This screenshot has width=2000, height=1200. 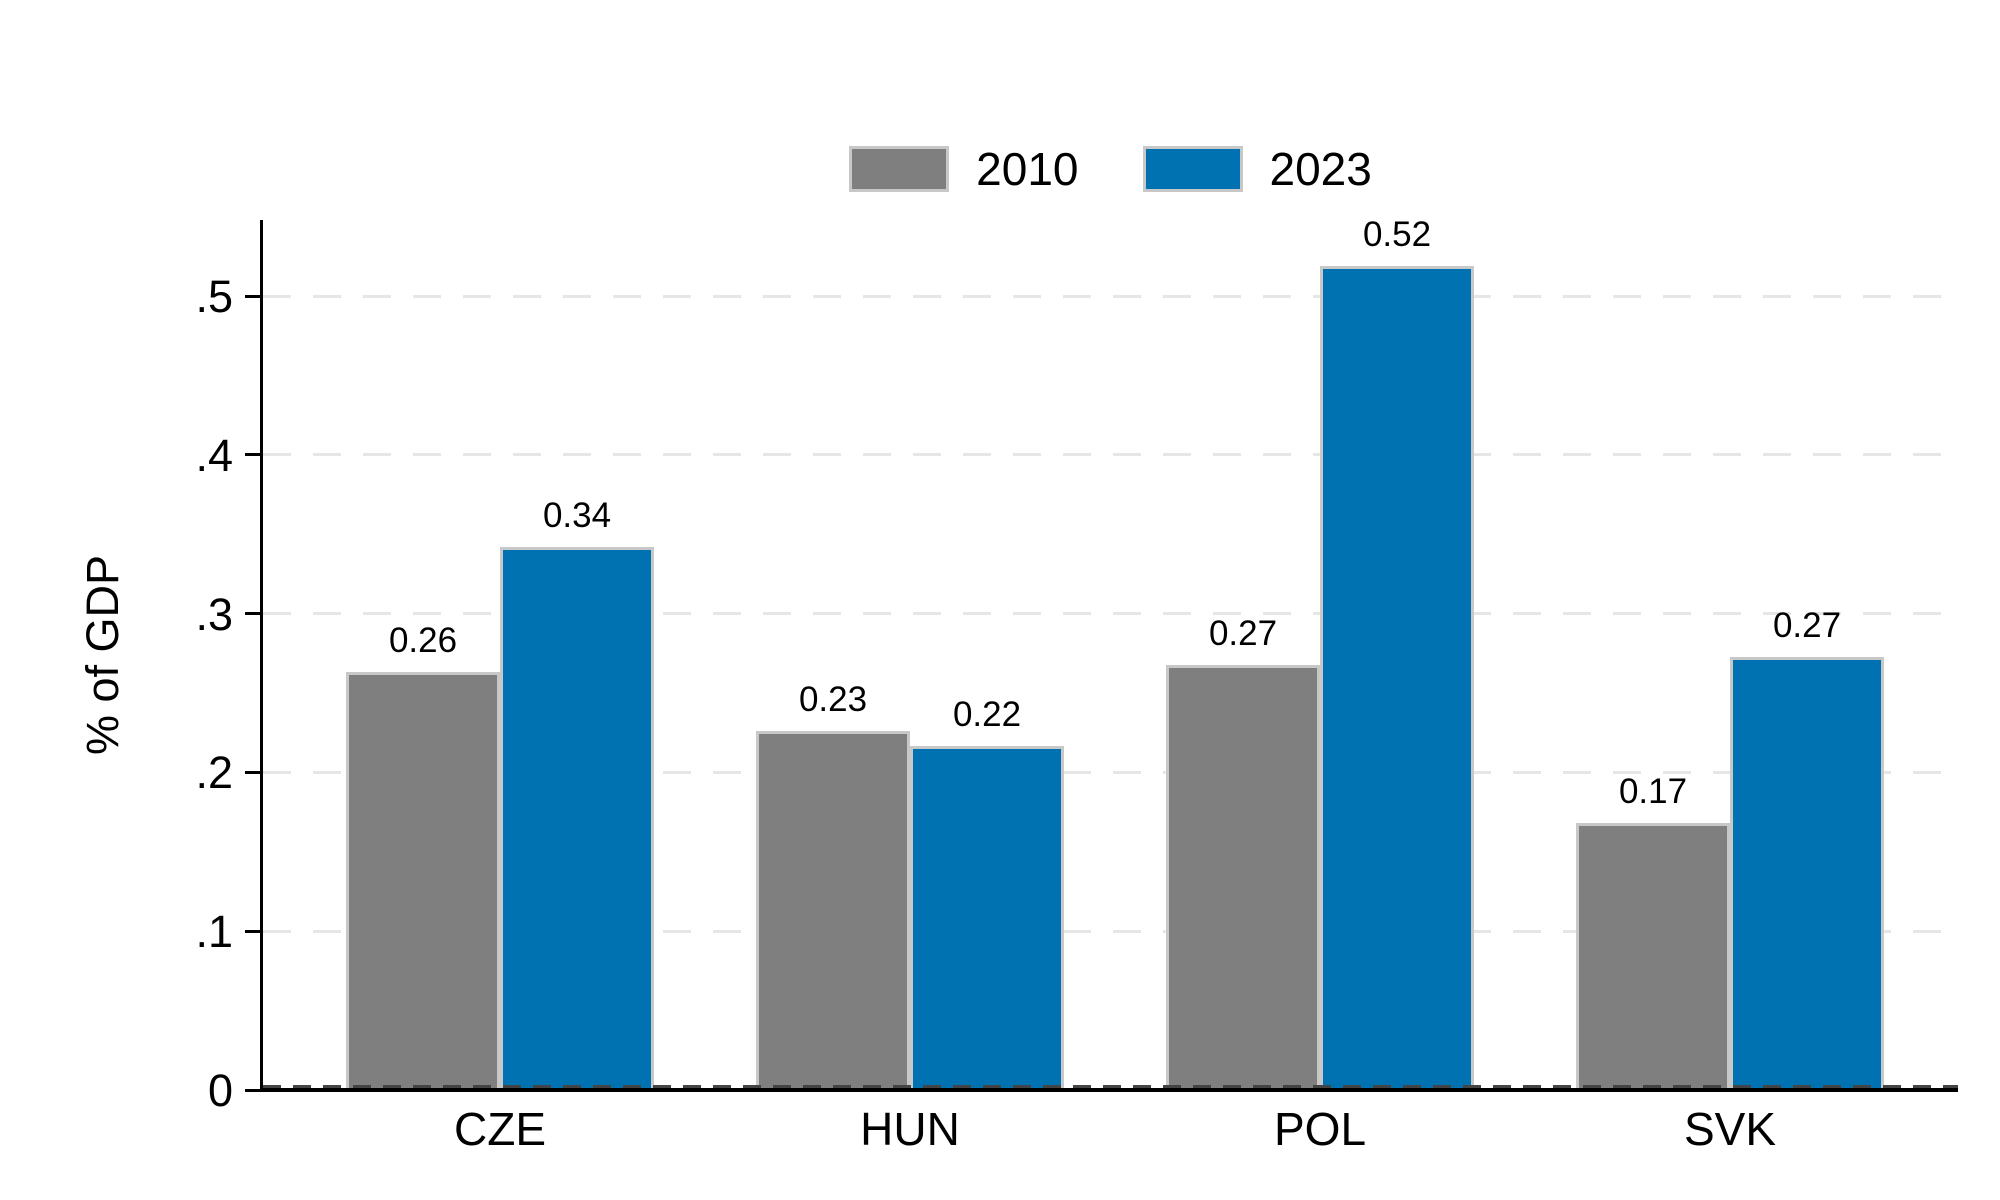 I want to click on bar-hun-2010, so click(x=833, y=910).